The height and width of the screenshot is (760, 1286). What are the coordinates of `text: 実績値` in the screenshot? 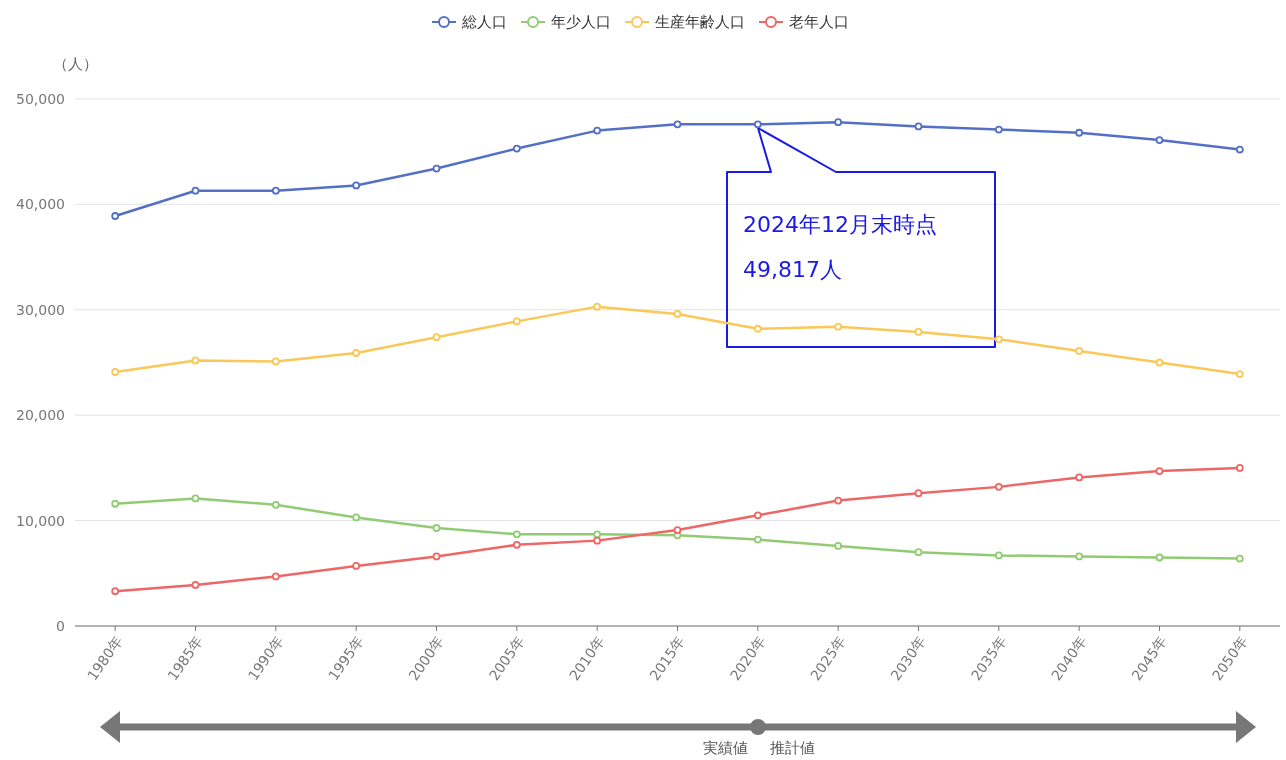 It's located at (725, 748).